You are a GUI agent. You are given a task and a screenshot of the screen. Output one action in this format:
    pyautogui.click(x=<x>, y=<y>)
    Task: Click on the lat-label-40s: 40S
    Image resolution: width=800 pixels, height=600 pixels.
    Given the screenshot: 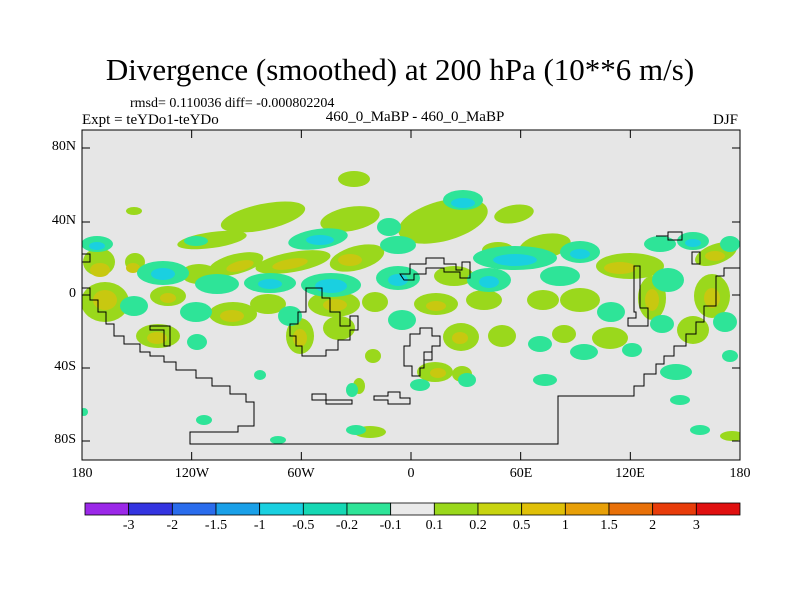 What is the action you would take?
    pyautogui.click(x=65, y=366)
    